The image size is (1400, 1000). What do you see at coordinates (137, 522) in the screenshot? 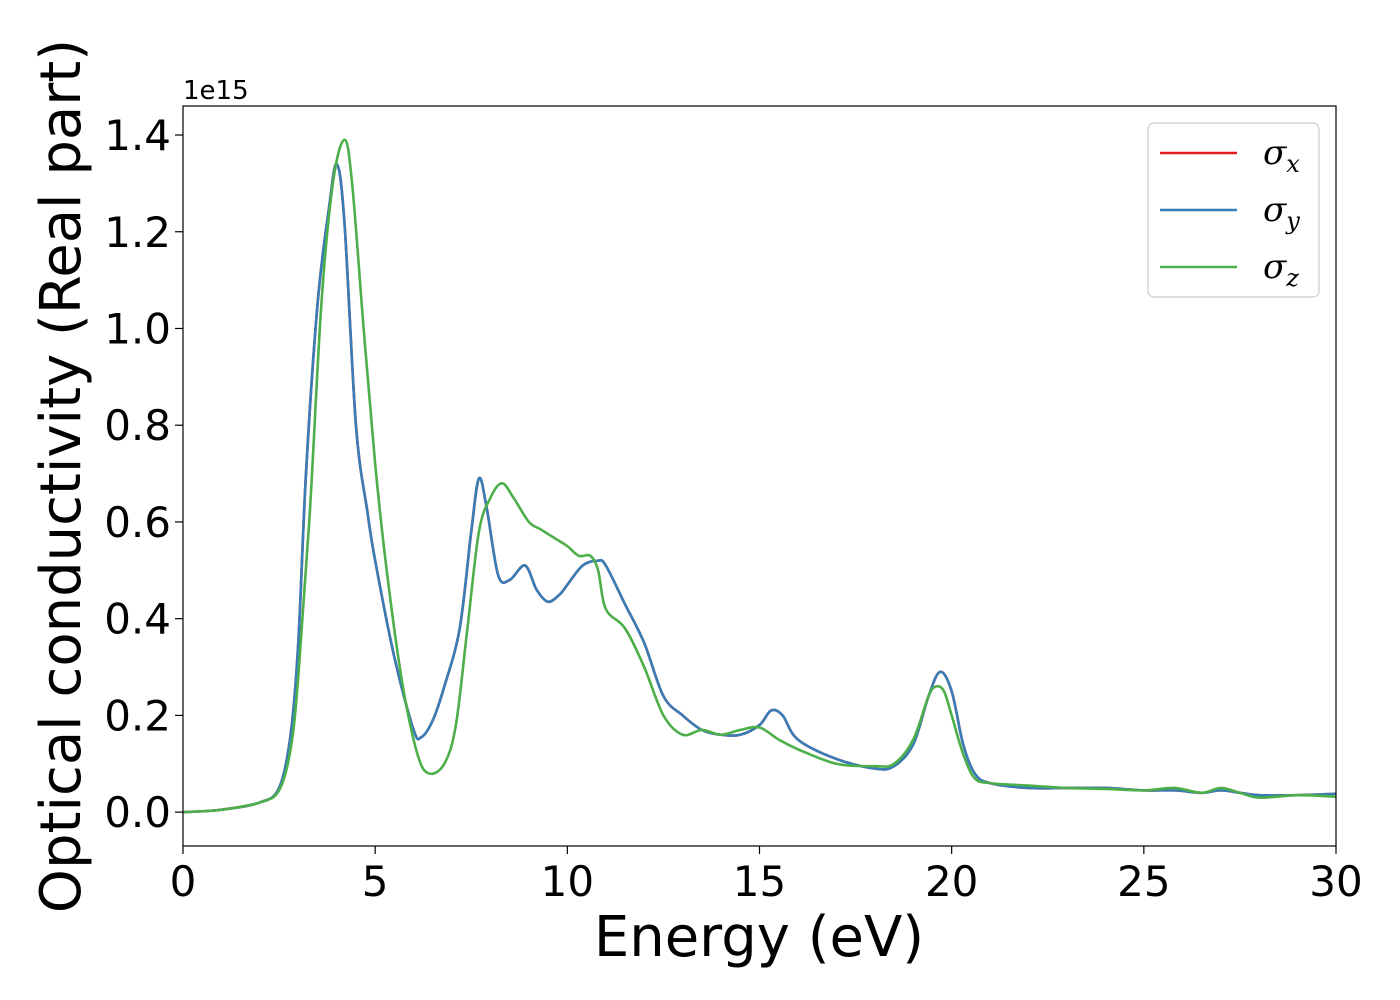
I see `y-tick-label: 0.6` at bounding box center [137, 522].